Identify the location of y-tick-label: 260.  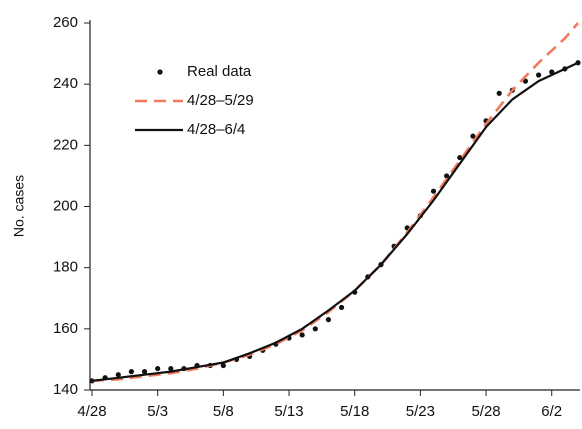
(65, 22).